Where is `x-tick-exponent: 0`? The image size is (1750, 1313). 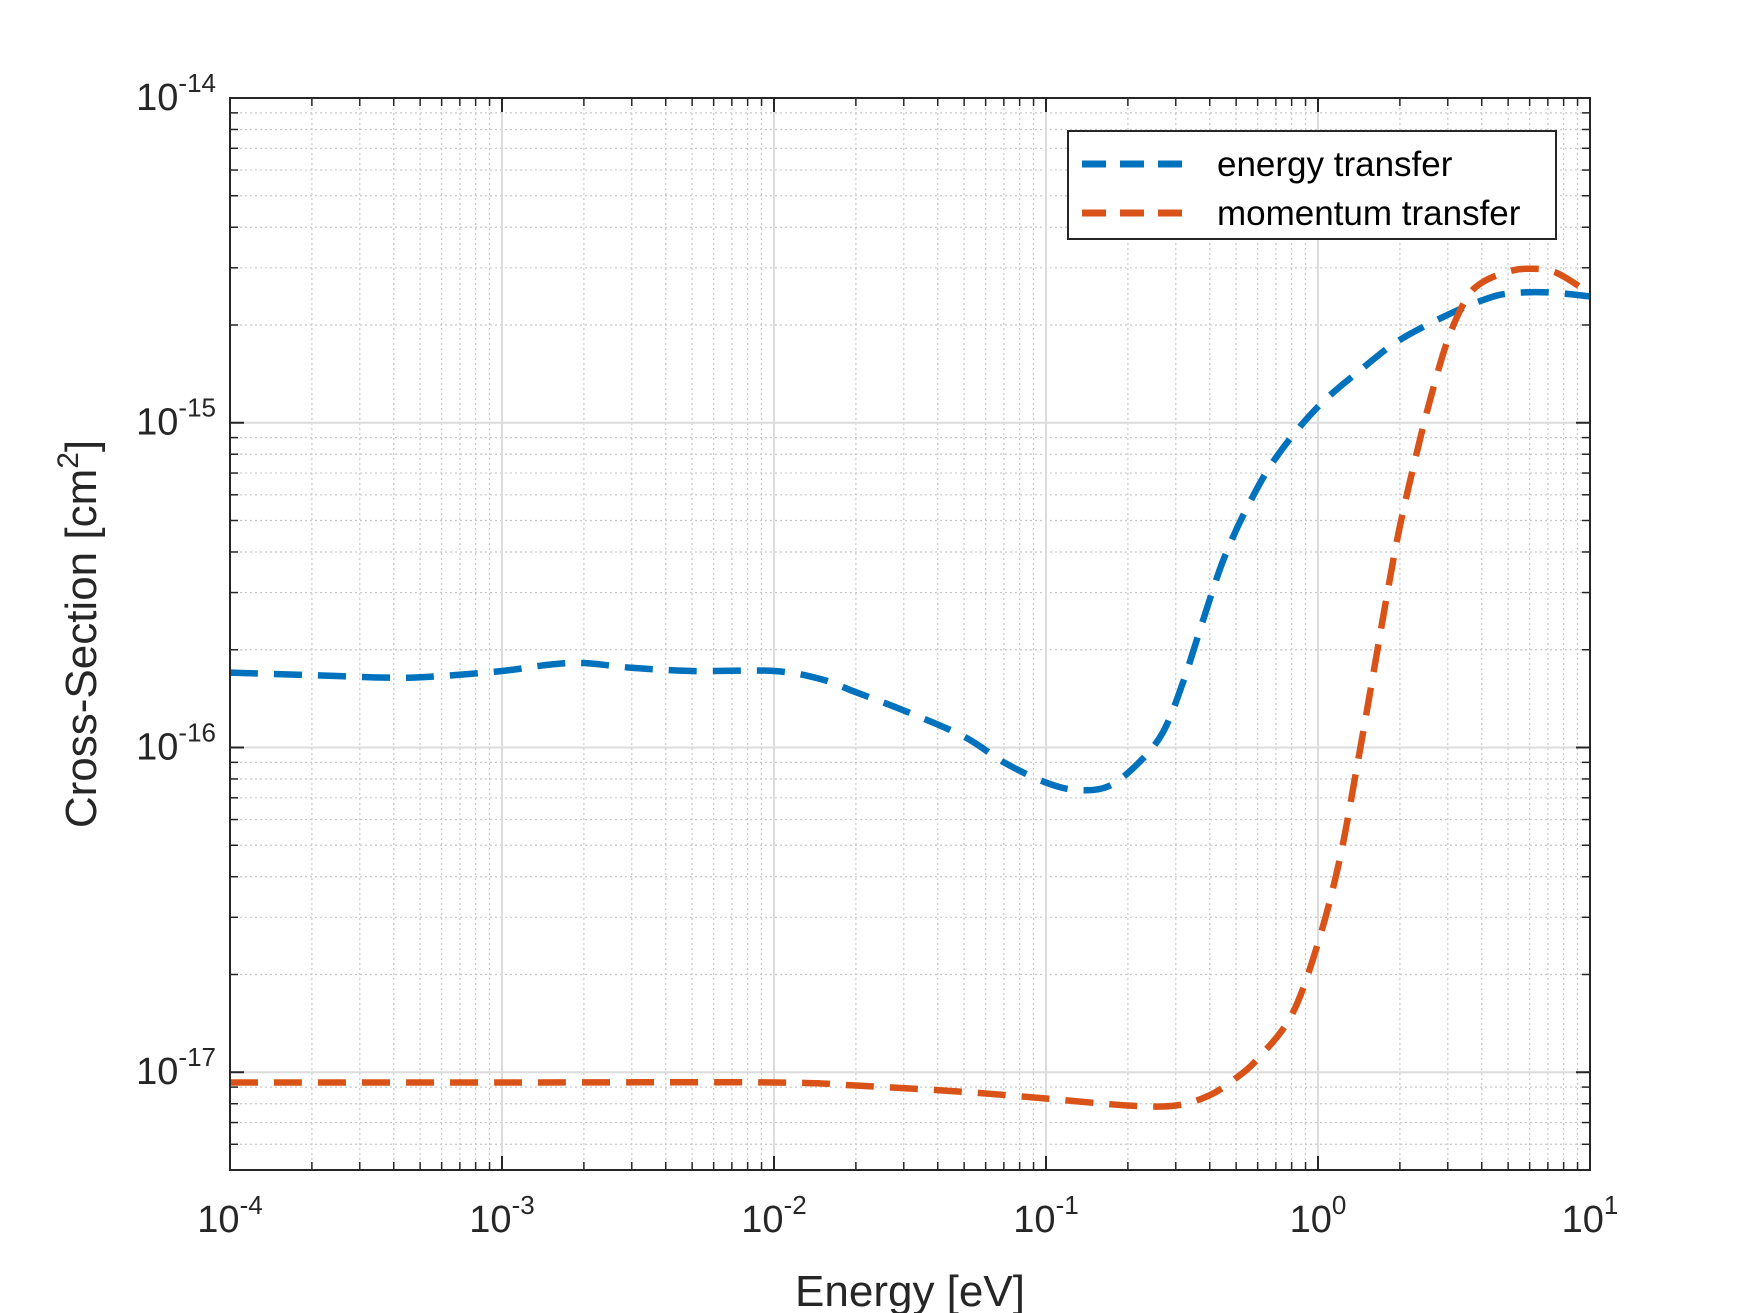 x-tick-exponent: 0 is located at coordinates (1339, 1205).